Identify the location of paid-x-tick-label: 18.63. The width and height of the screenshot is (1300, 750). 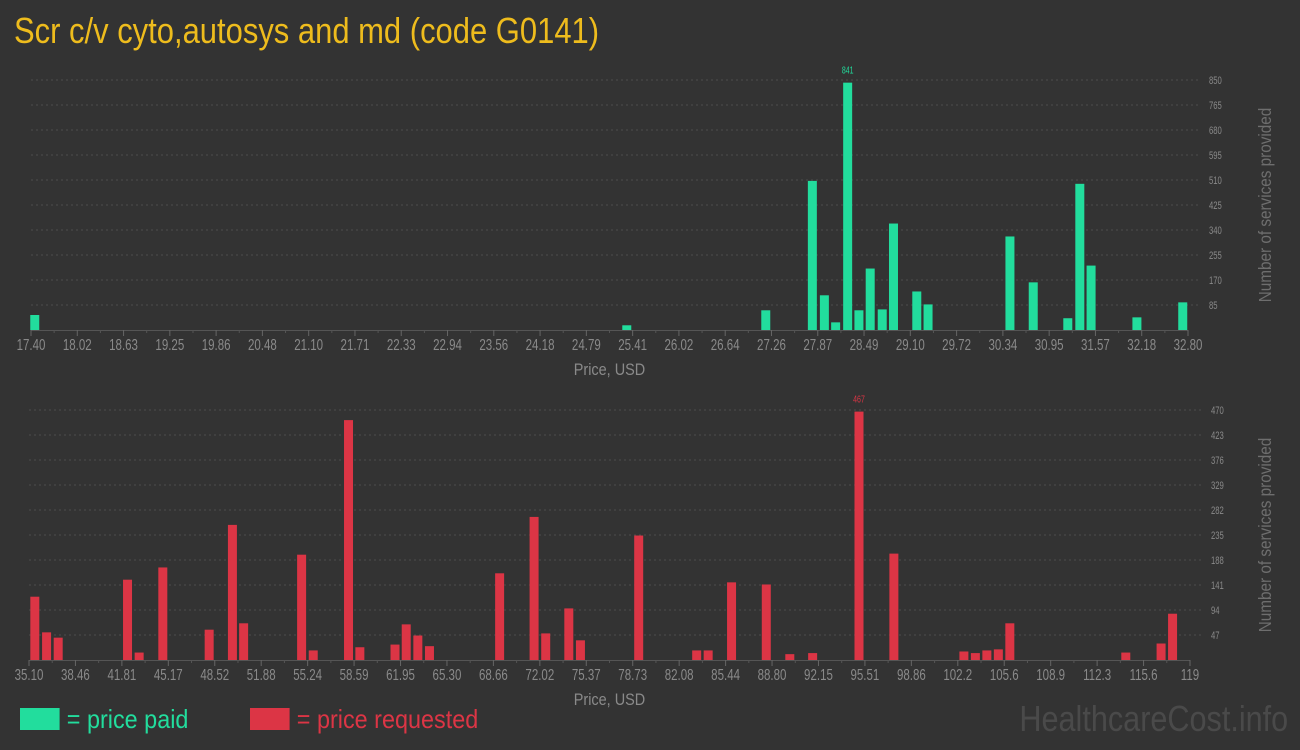
(123, 344).